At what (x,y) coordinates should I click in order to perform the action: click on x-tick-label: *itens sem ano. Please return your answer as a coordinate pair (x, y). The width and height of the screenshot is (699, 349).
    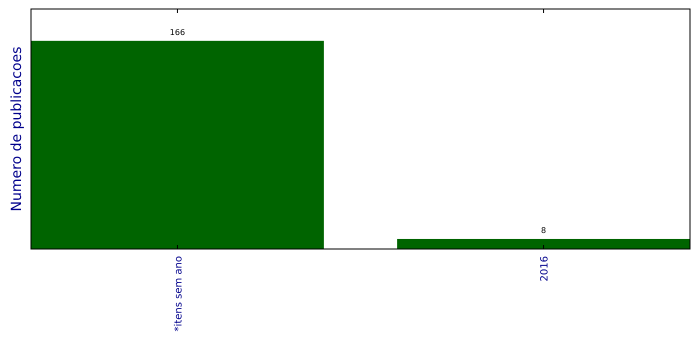
    Looking at the image, I should click on (178, 294).